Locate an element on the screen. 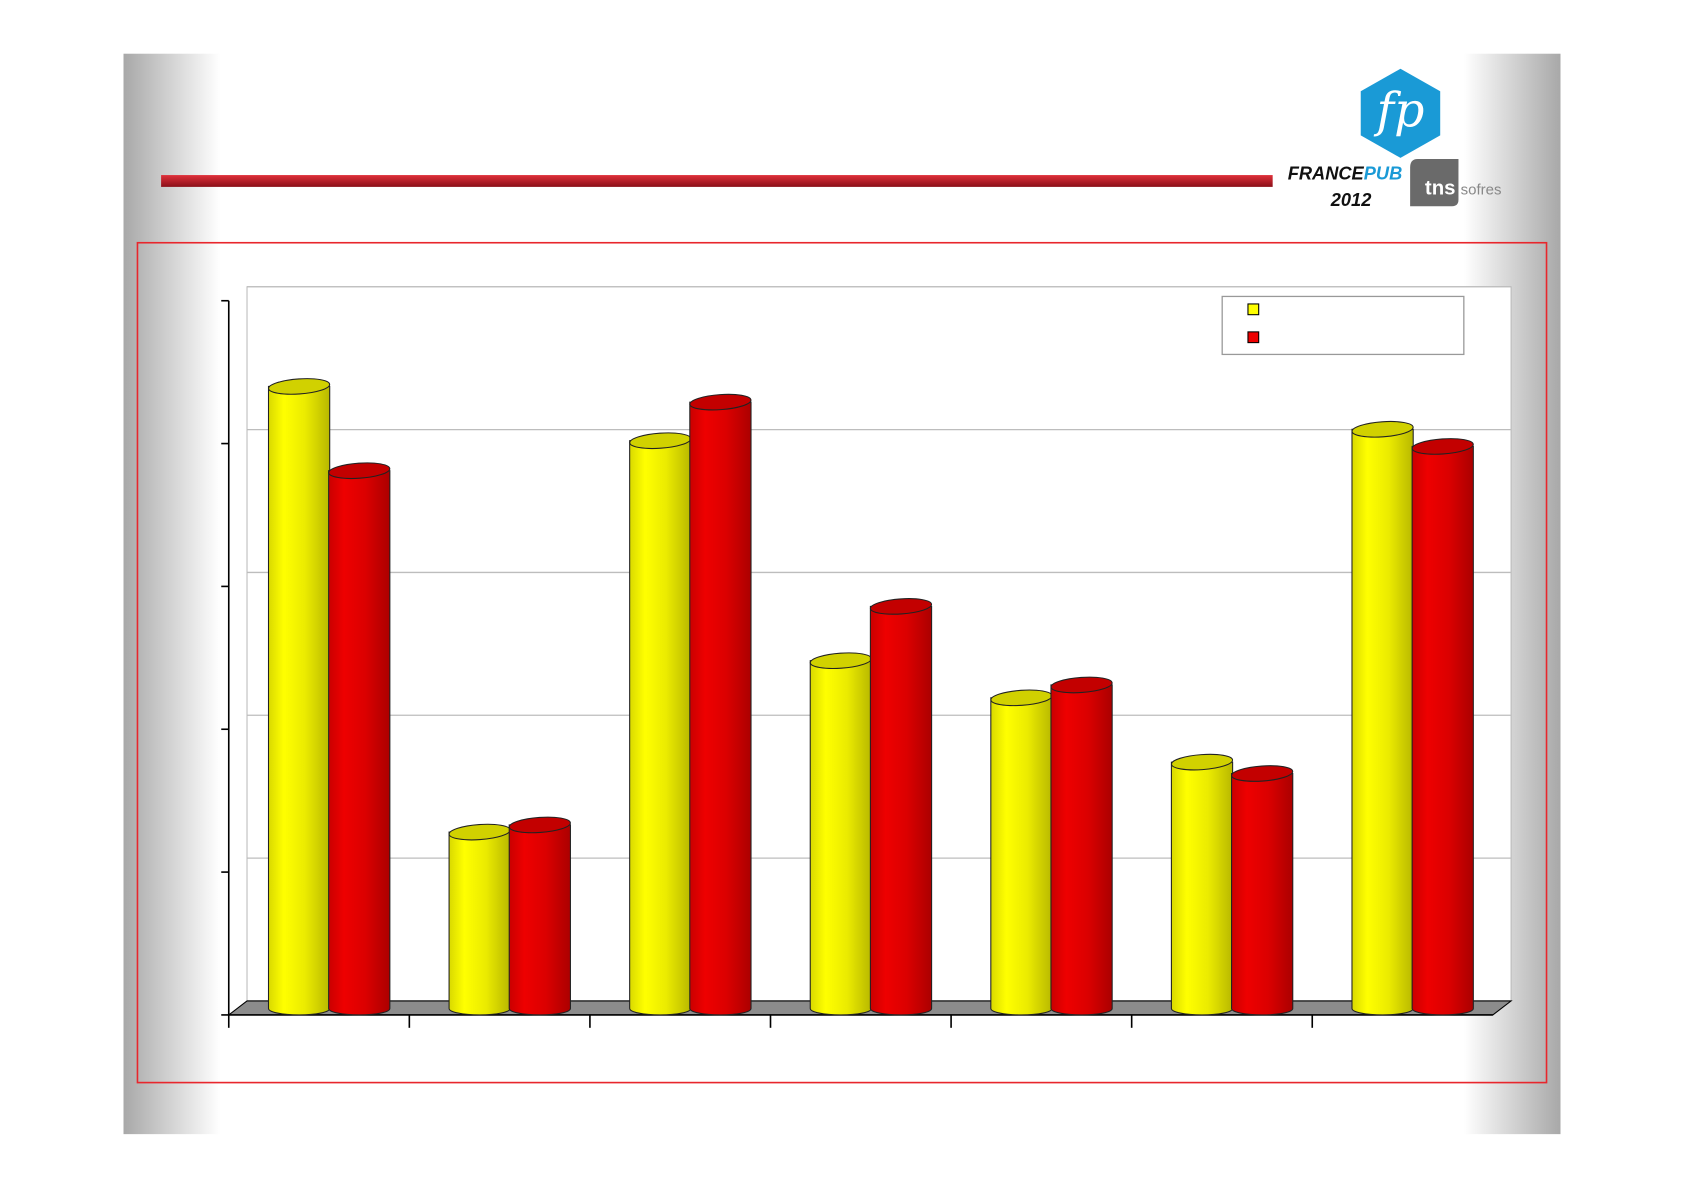  logo-brand-second: PUB is located at coordinates (1383, 172).